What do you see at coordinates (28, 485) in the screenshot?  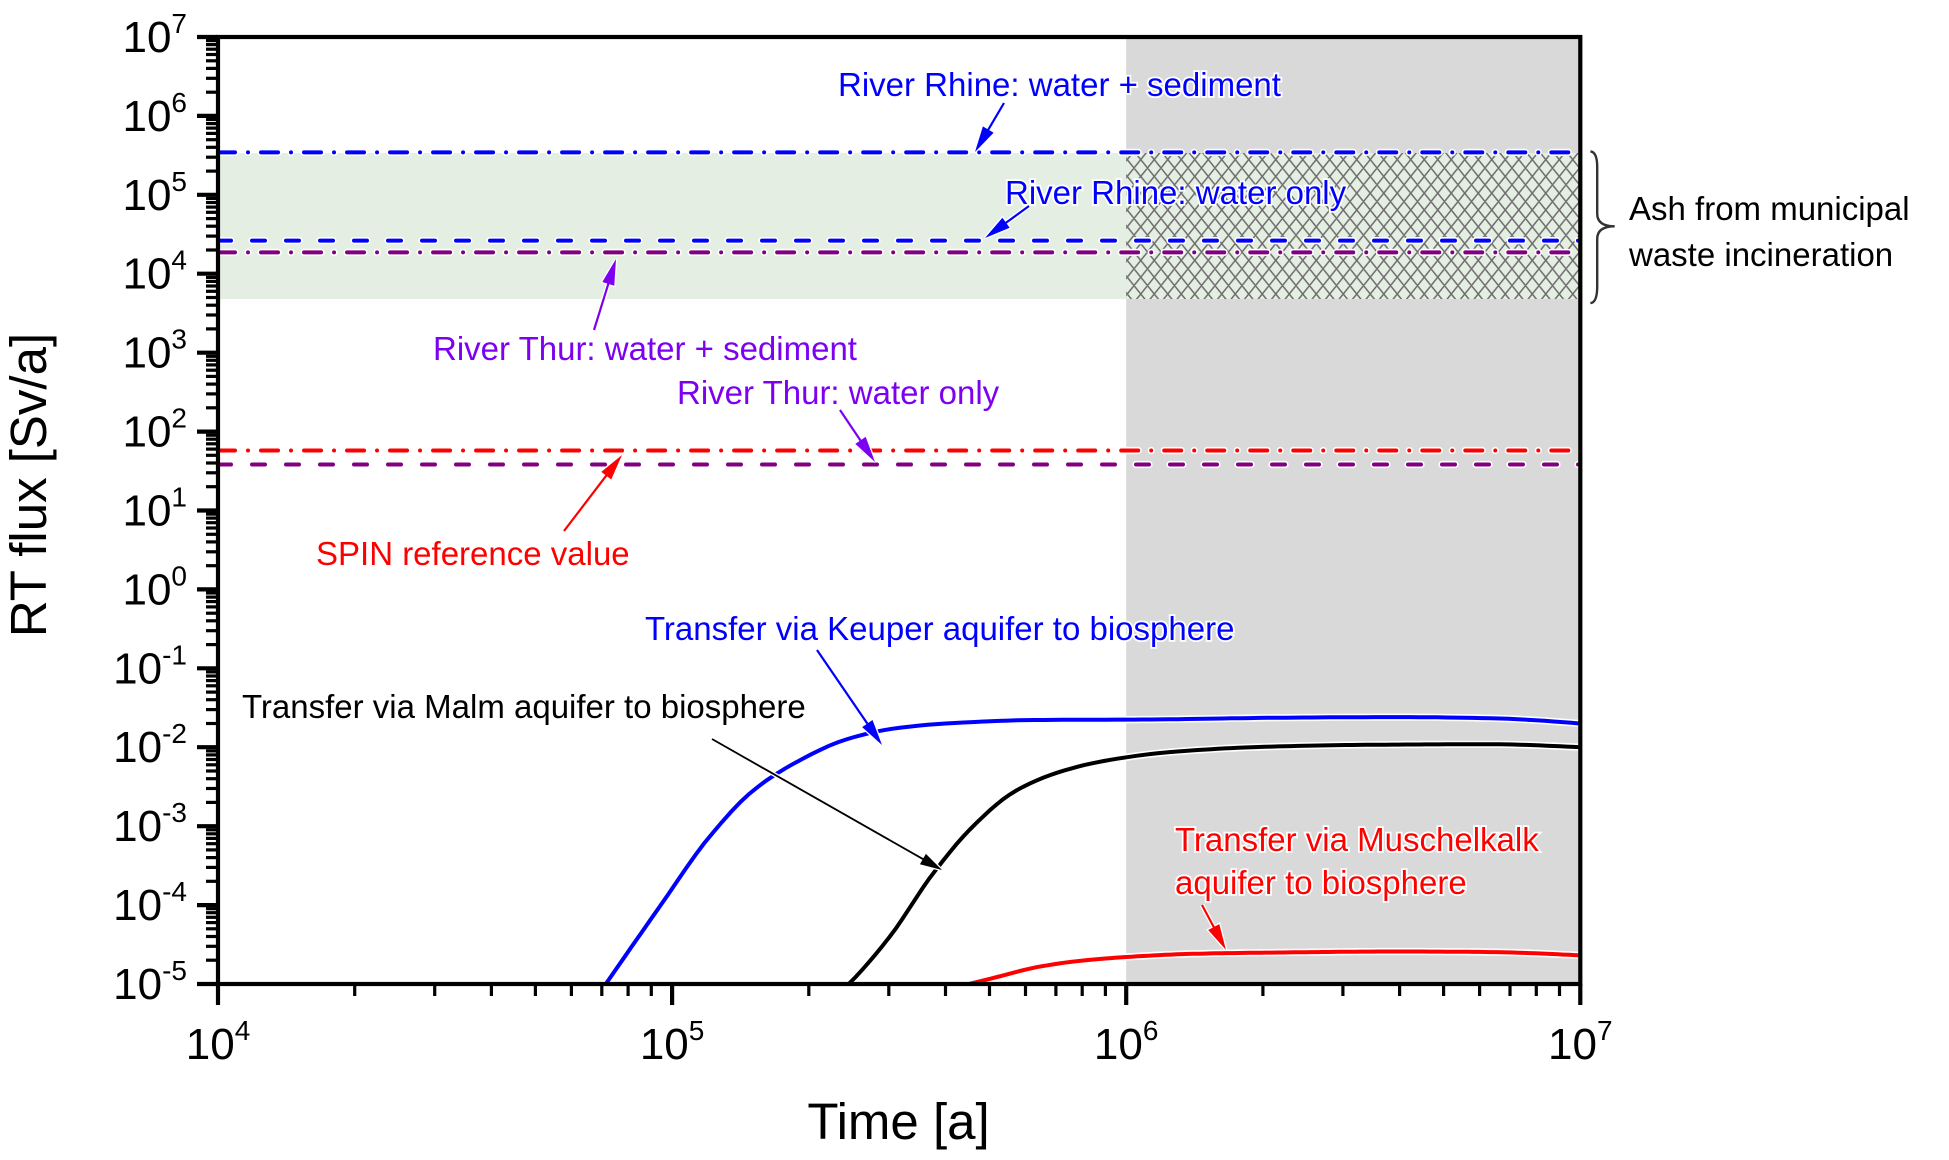 I see `svg-text: RT flux [Sv/a]` at bounding box center [28, 485].